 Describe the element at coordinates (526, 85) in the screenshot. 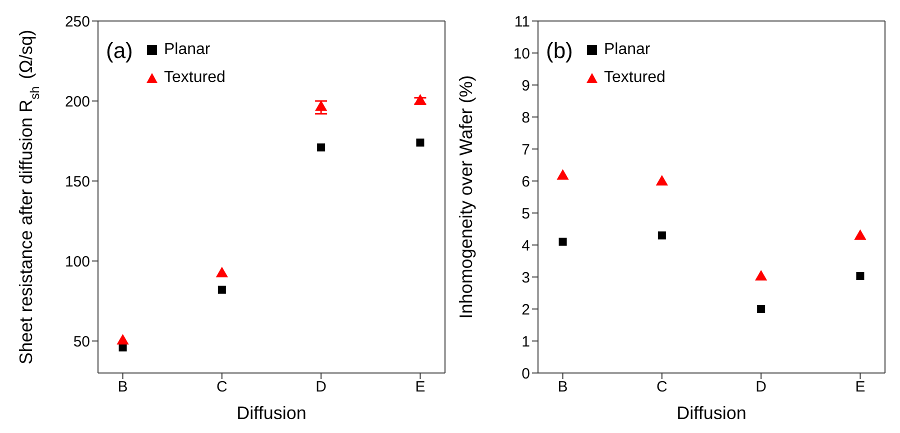

I see `y-tick-label: 9` at that location.